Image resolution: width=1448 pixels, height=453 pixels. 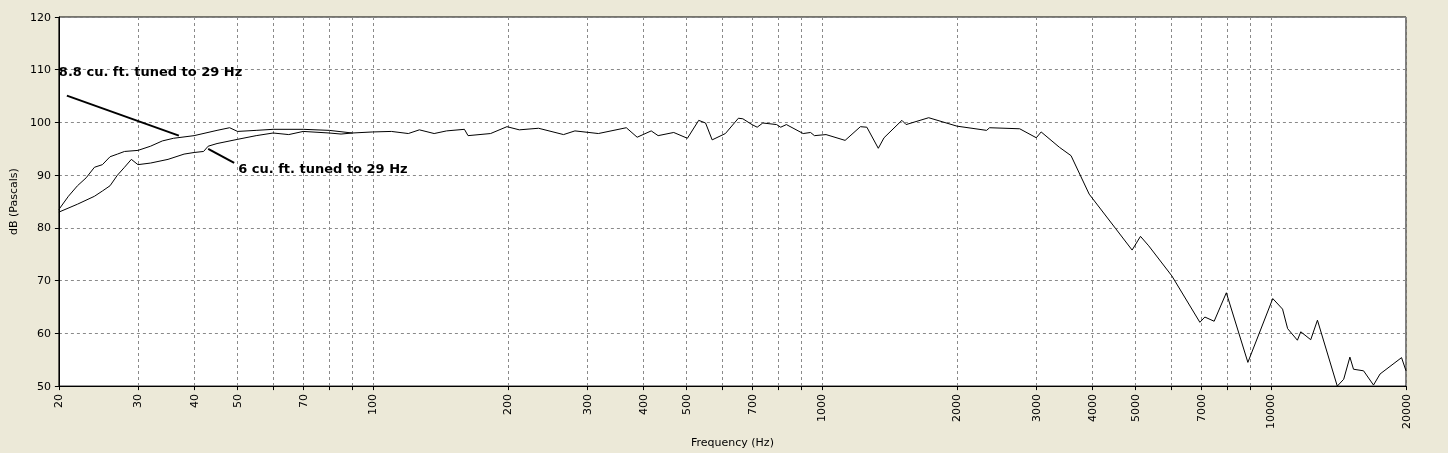 What do you see at coordinates (43, 175) in the screenshot?
I see `y-tick-label: 90` at bounding box center [43, 175].